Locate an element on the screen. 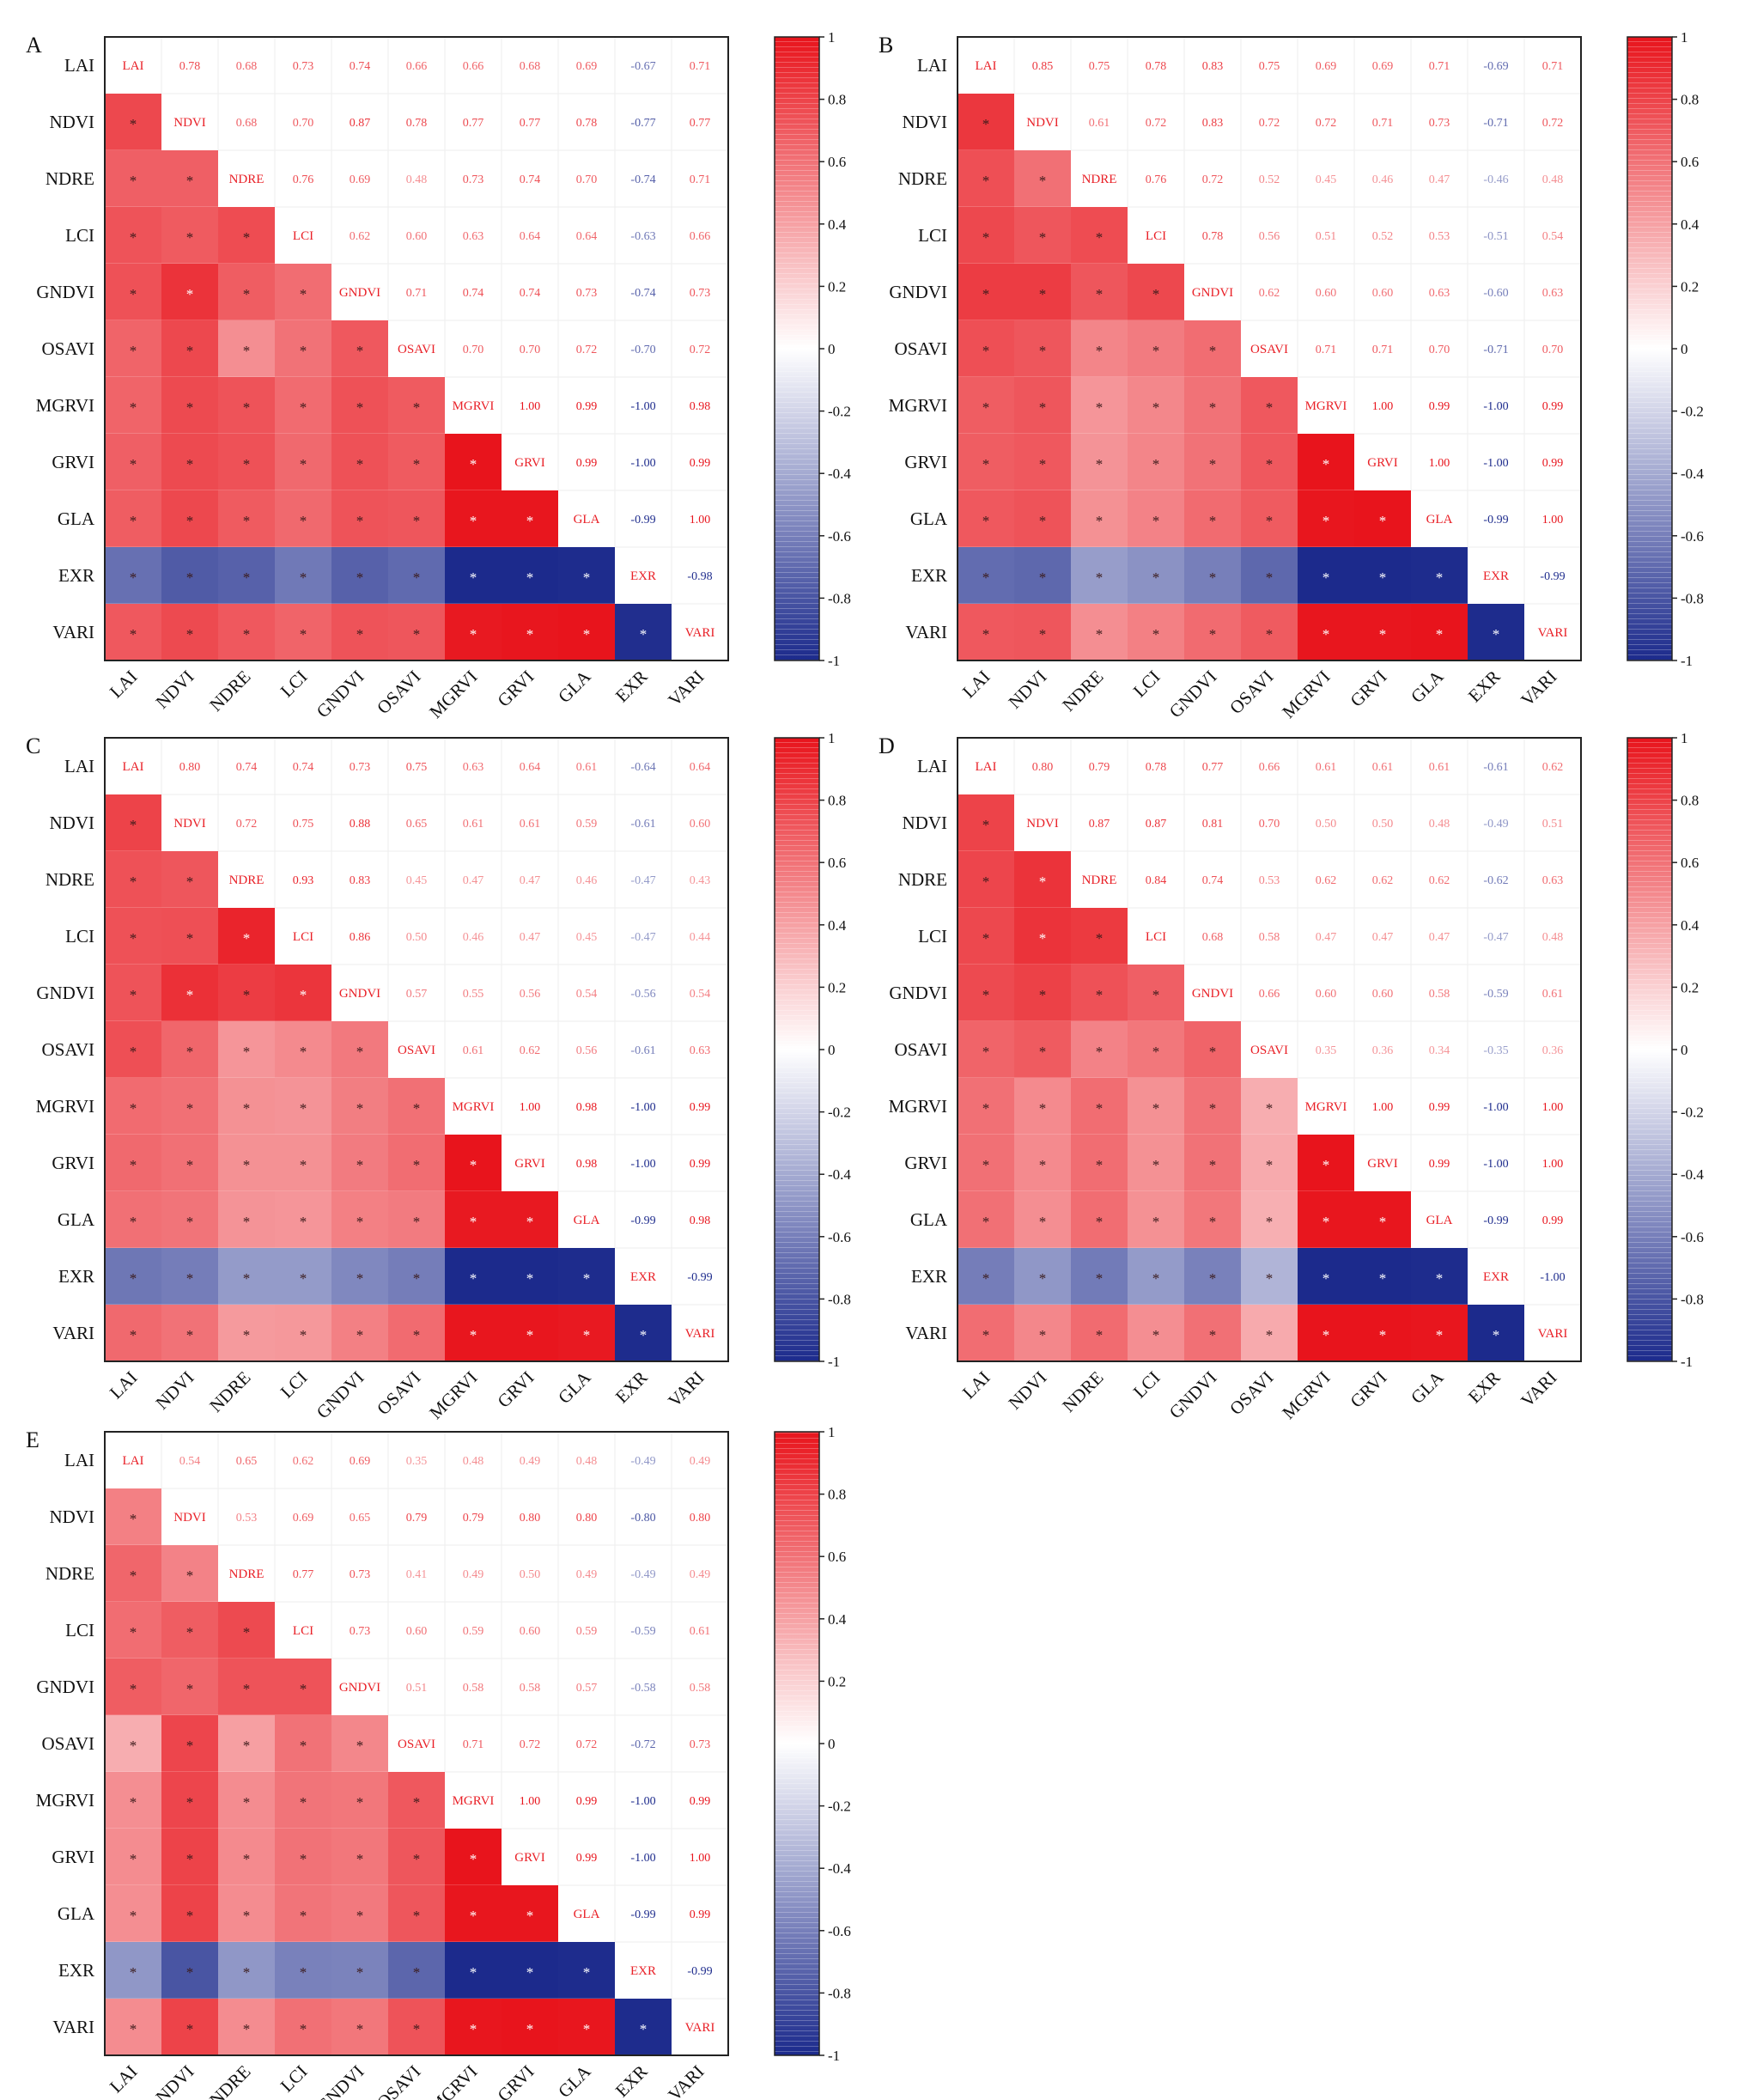 The image size is (1739, 2100). data-label: 0.93 is located at coordinates (303, 881).